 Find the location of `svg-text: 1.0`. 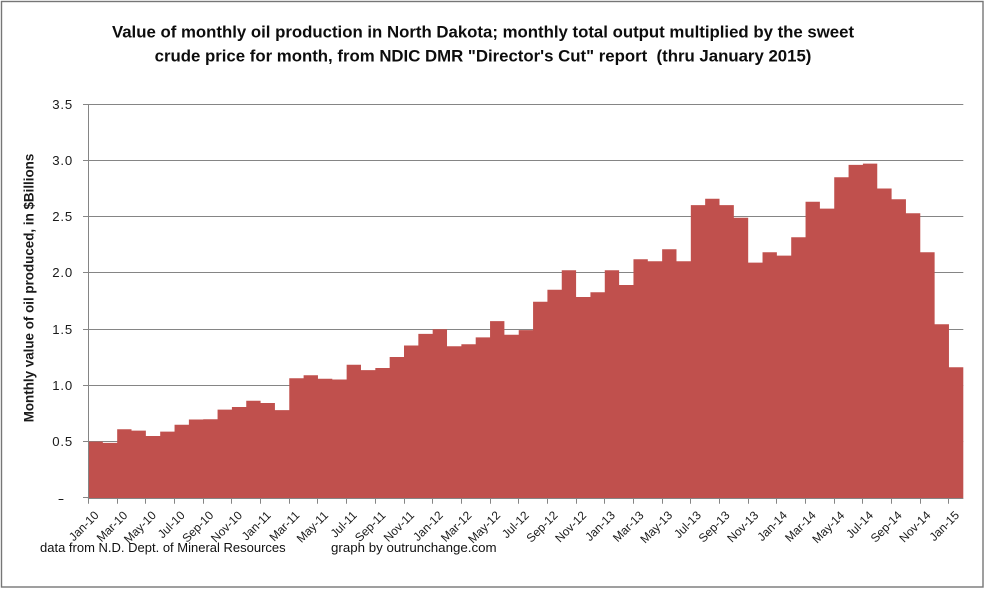

svg-text: 1.0 is located at coordinates (62, 385).